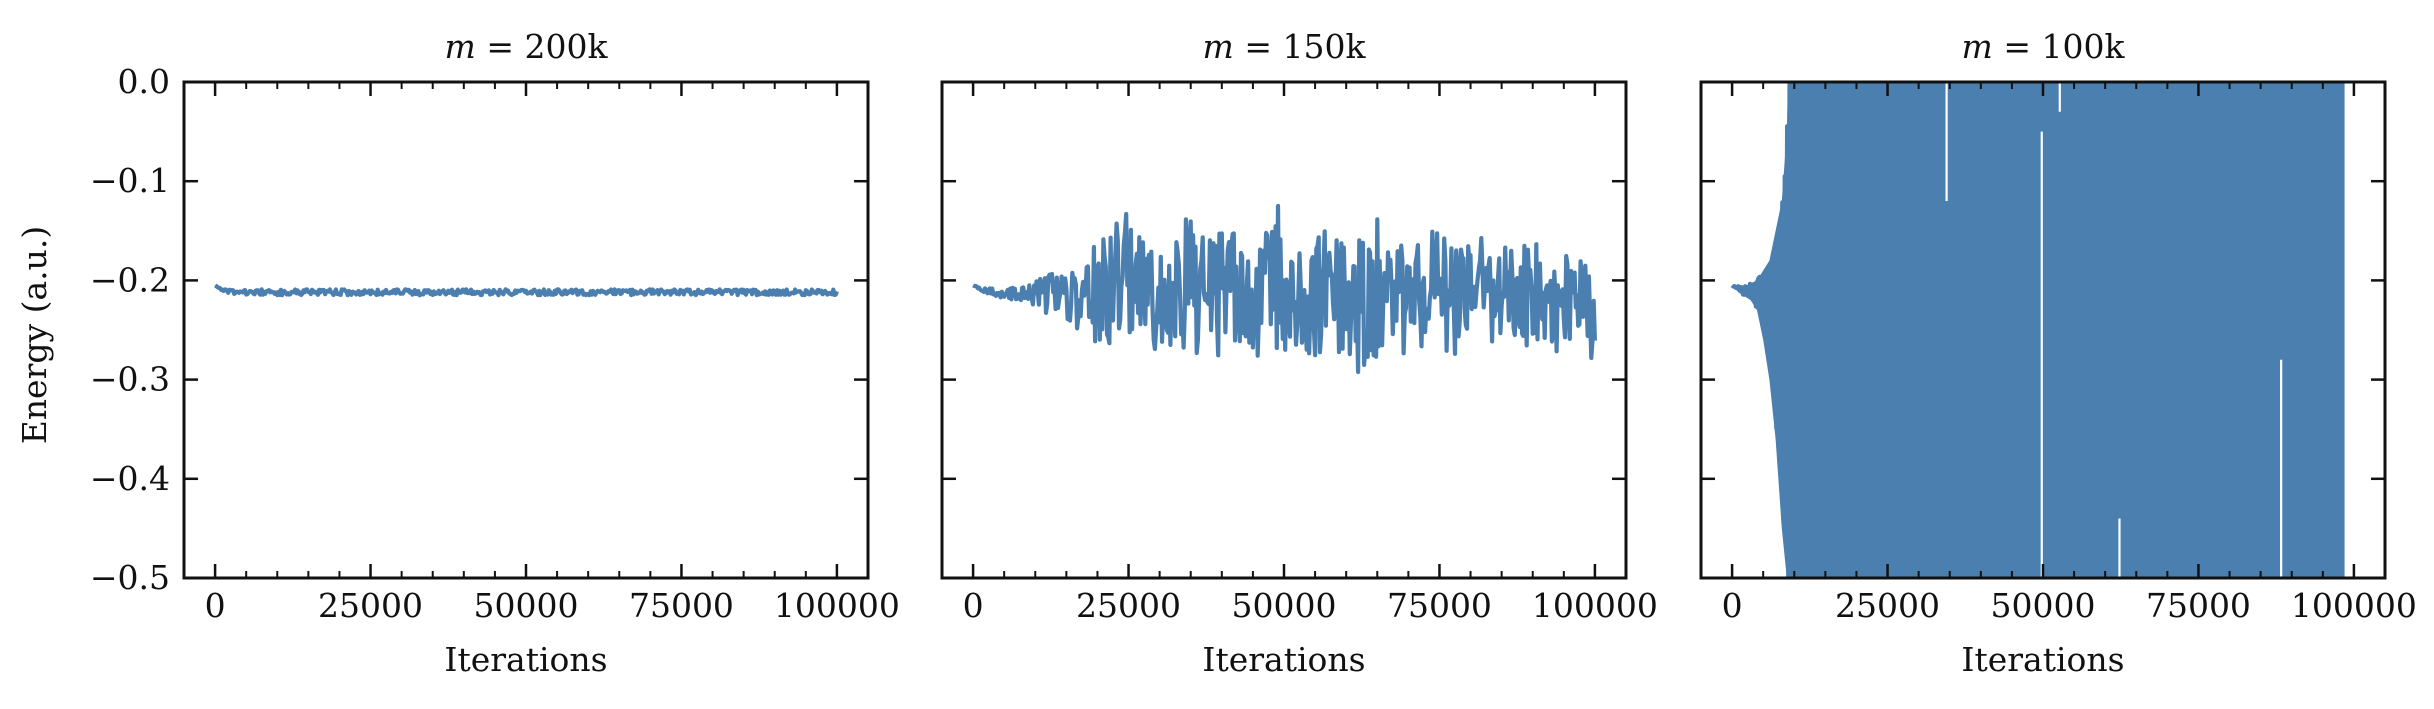  What do you see at coordinates (130, 180) in the screenshot?
I see `y-tick-label: −0.1` at bounding box center [130, 180].